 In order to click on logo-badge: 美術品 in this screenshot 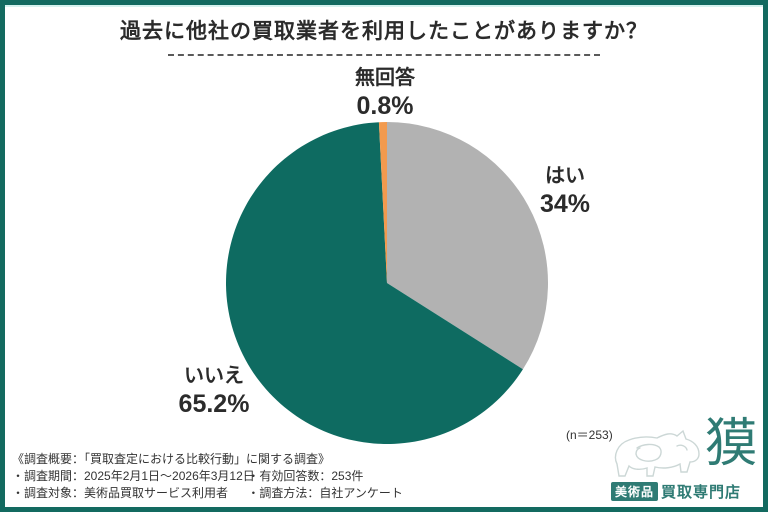, I will do `click(635, 491)`.